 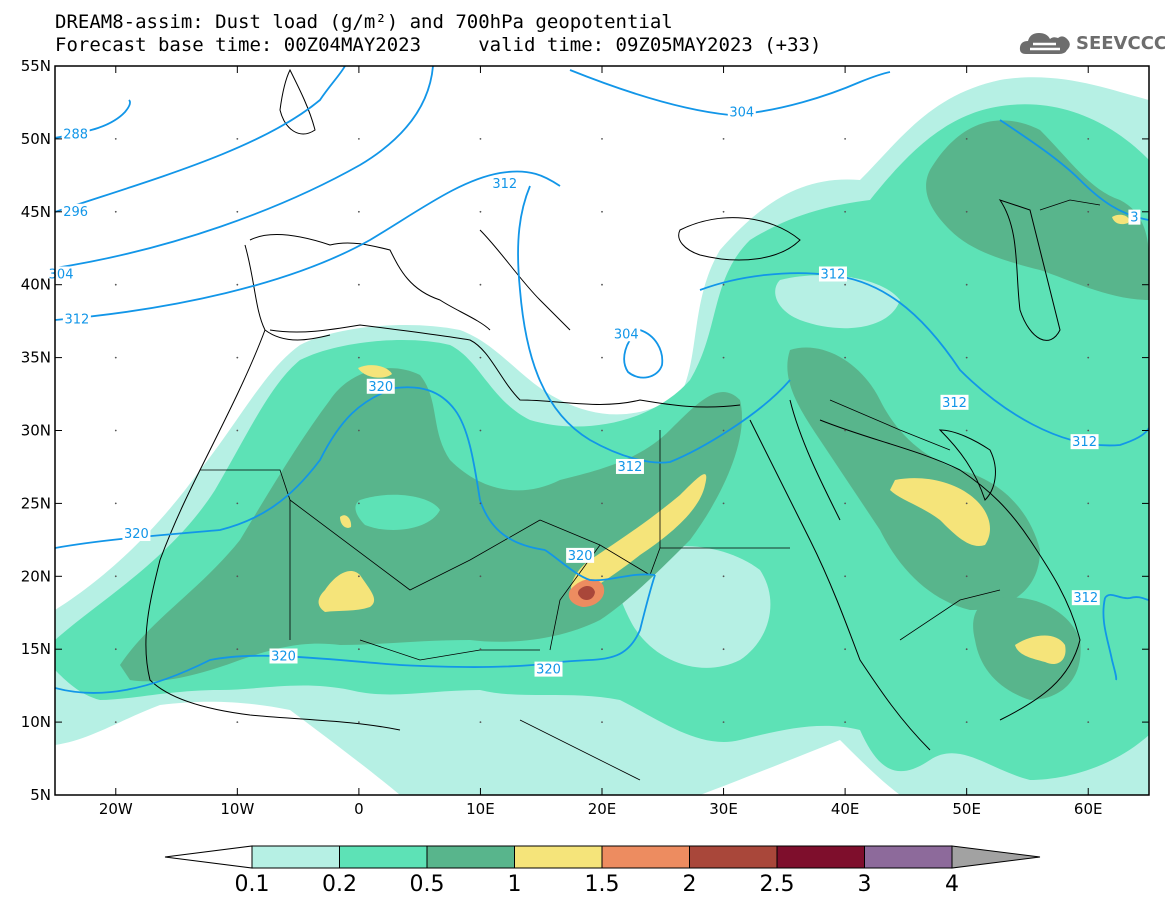 I want to click on coastline-caspian, so click(x=1029, y=270).